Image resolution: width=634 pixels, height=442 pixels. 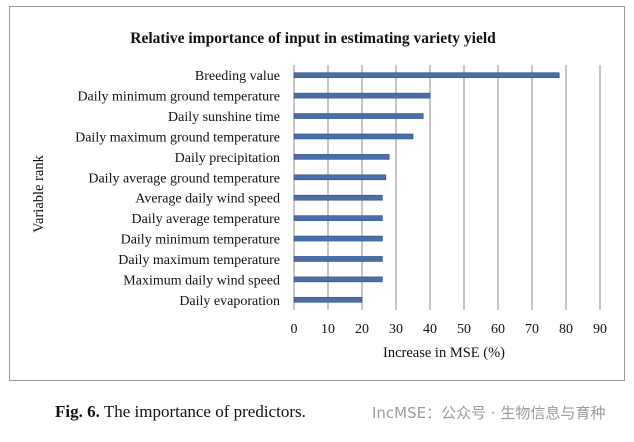 What do you see at coordinates (206, 219) in the screenshot?
I see `category-label: Daily average temperature` at bounding box center [206, 219].